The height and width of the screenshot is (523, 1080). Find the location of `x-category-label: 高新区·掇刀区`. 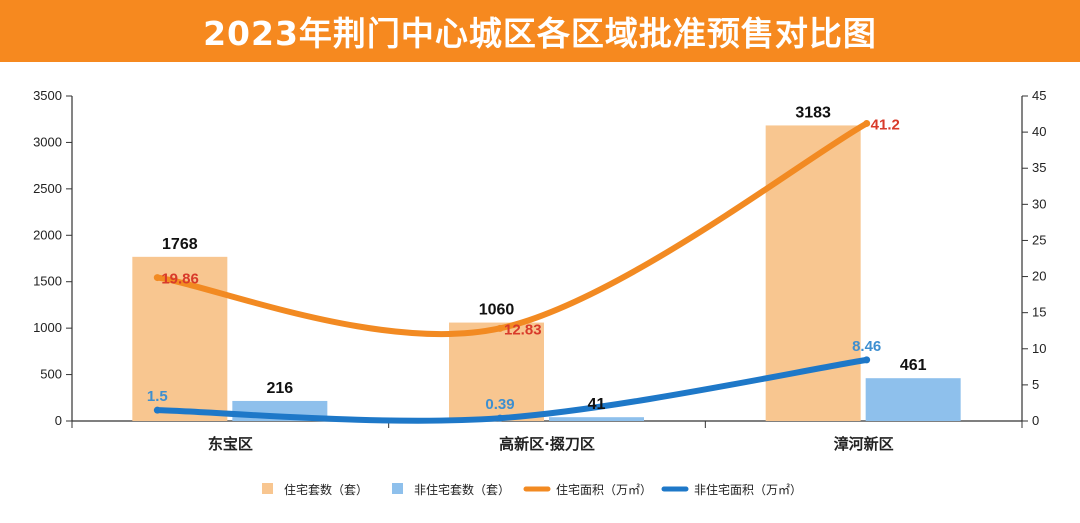

x-category-label: 高新区·掇刀区 is located at coordinates (547, 444).